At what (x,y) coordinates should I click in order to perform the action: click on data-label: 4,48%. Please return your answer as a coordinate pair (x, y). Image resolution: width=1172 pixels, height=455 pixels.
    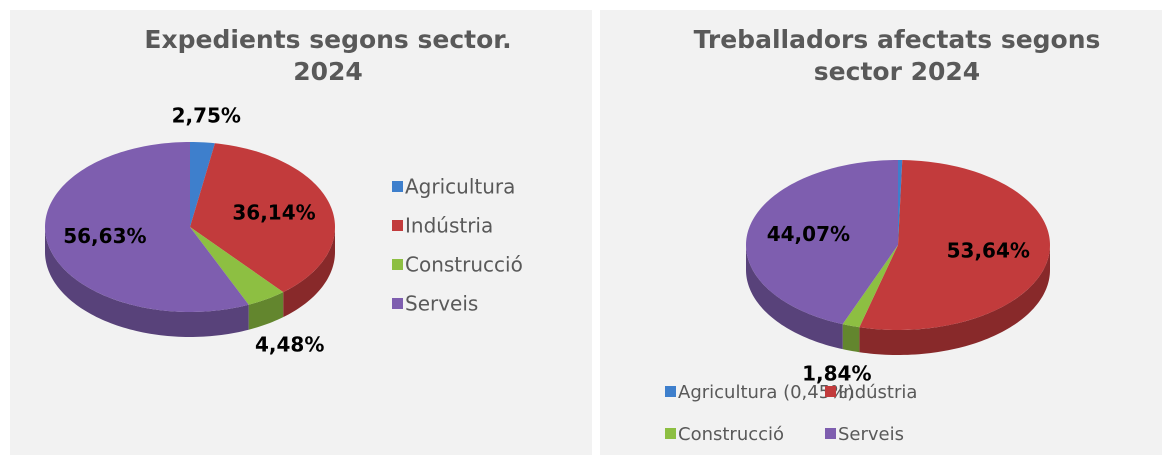
    Looking at the image, I should click on (289, 344).